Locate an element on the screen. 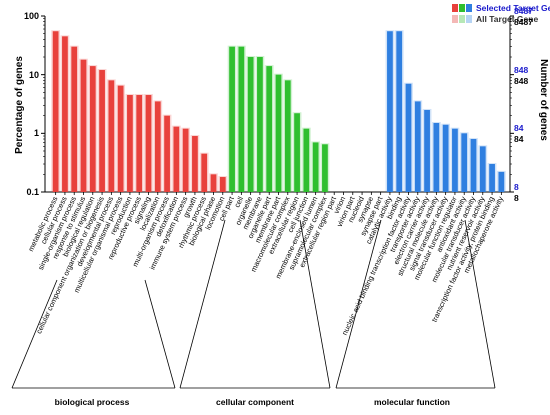 Image resolution: width=550 pixels, height=415 pixels. bar-cell-part is located at coordinates (232, 119).